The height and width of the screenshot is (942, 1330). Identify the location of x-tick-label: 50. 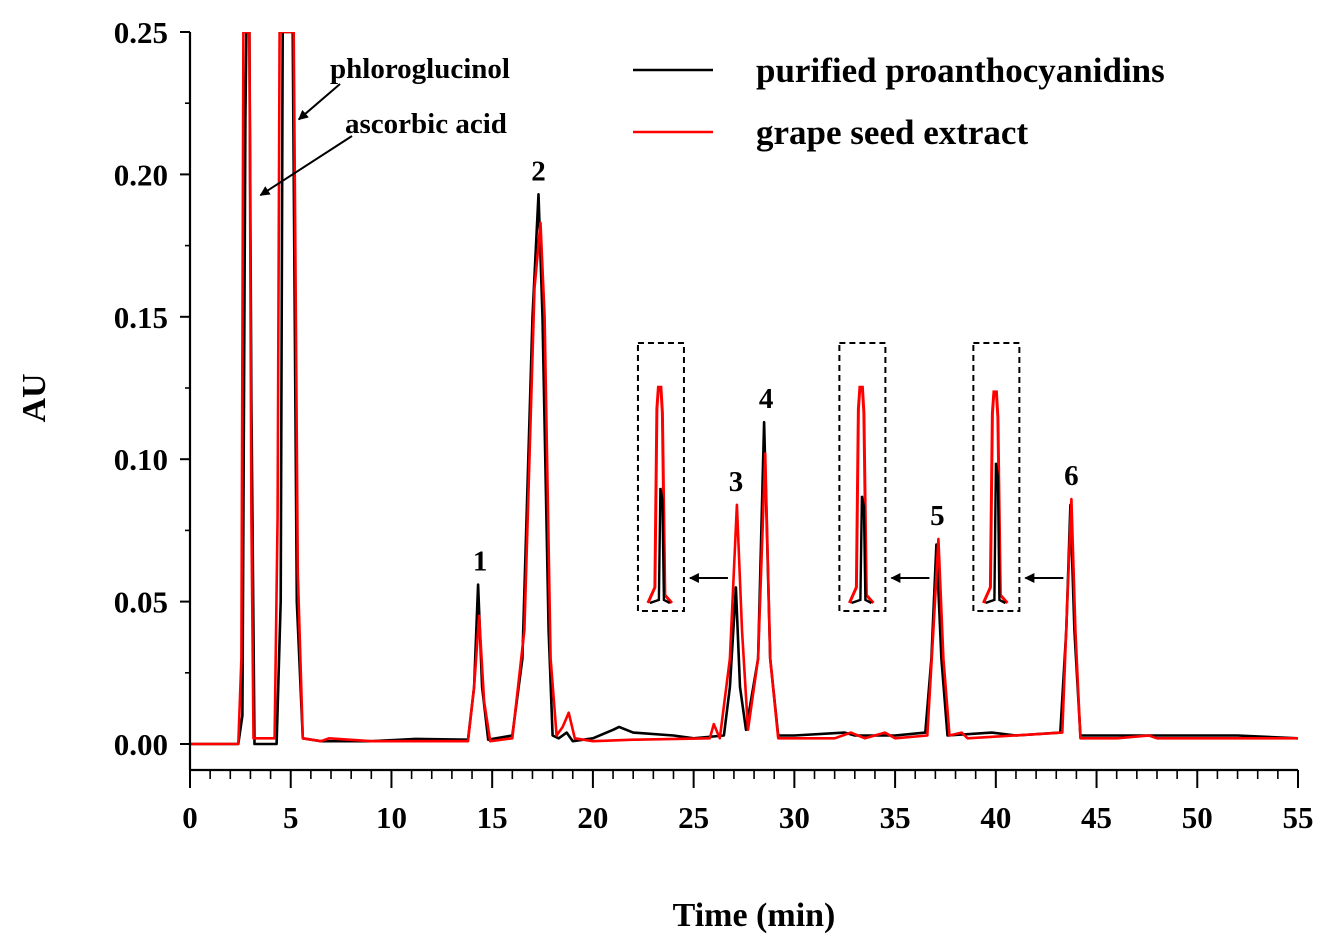
(1197, 817).